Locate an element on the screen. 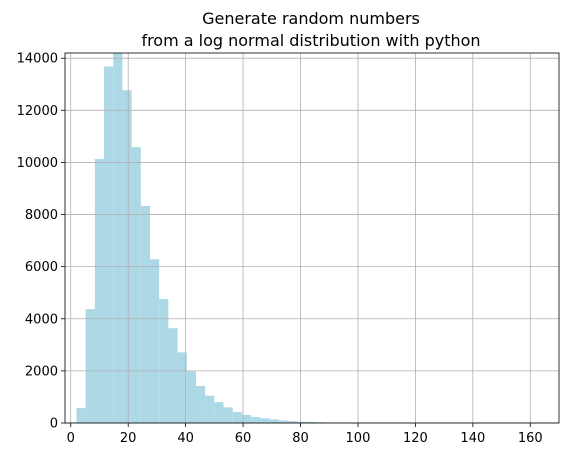 The width and height of the screenshot is (569, 456). x-tick-label: 0 is located at coordinates (71, 438).